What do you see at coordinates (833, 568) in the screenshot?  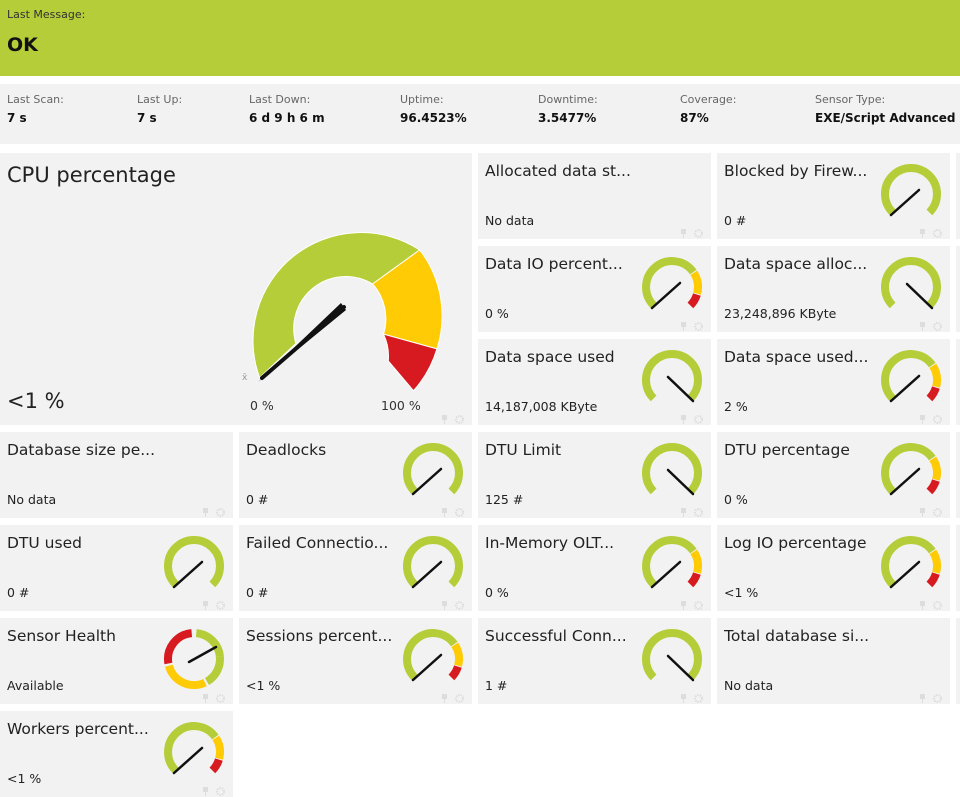 I see `channel-tile: Log IO percentage <1 %` at bounding box center [833, 568].